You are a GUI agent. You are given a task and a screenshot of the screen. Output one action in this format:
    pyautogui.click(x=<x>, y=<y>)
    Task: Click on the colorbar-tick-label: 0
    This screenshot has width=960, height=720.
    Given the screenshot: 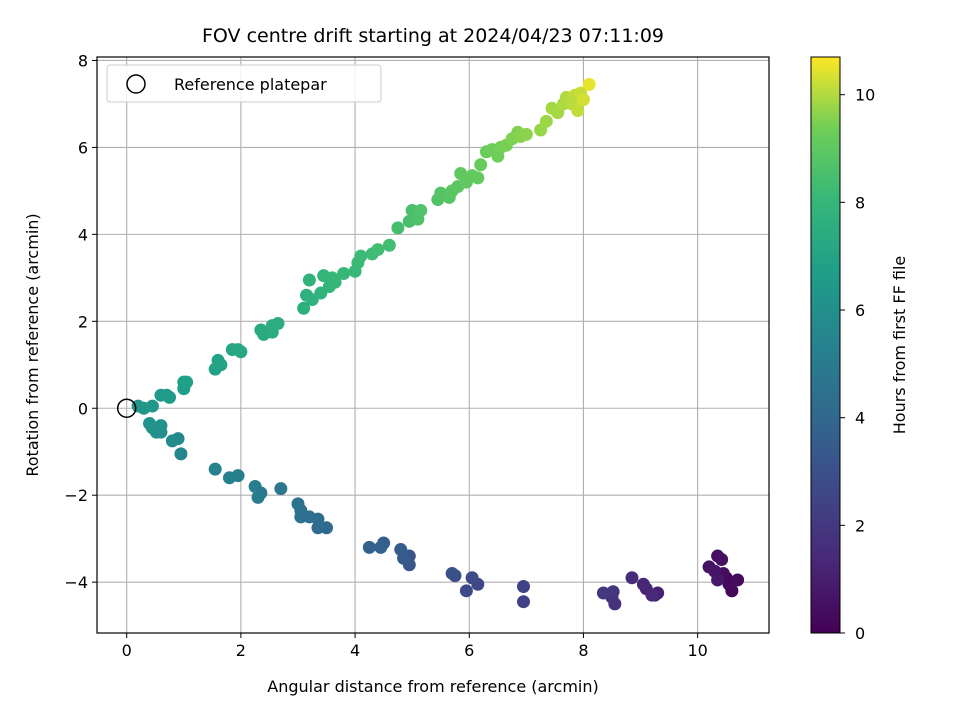 What is the action you would take?
    pyautogui.click(x=860, y=633)
    